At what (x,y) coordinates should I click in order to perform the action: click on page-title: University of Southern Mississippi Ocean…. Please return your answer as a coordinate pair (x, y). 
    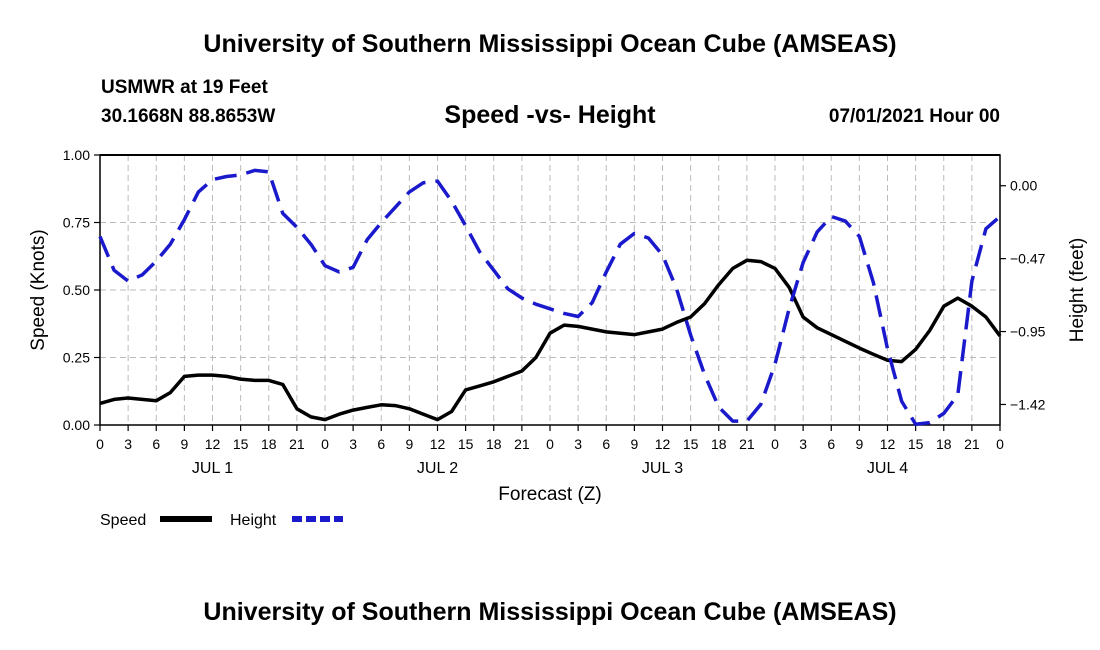
    Looking at the image, I should click on (550, 44).